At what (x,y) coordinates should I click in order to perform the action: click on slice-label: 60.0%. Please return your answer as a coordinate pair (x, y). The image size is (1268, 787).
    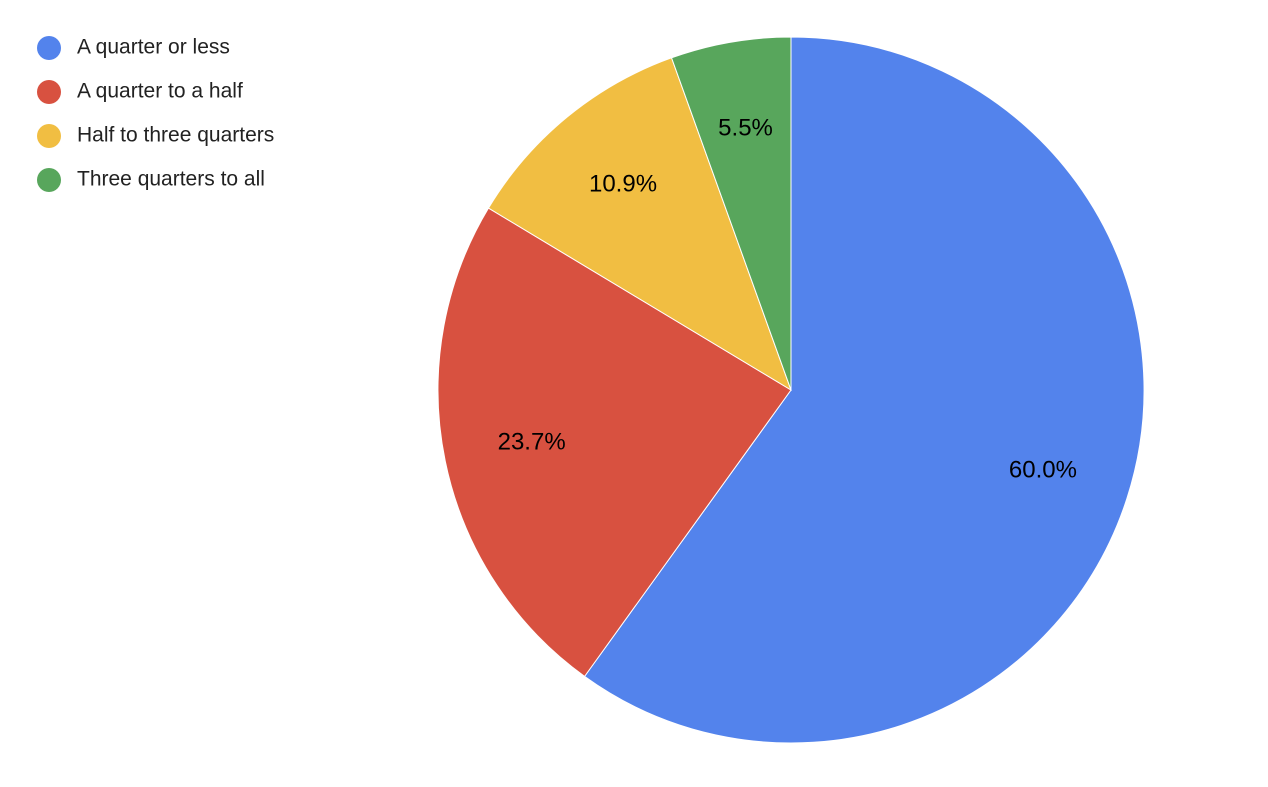
    Looking at the image, I should click on (1043, 470).